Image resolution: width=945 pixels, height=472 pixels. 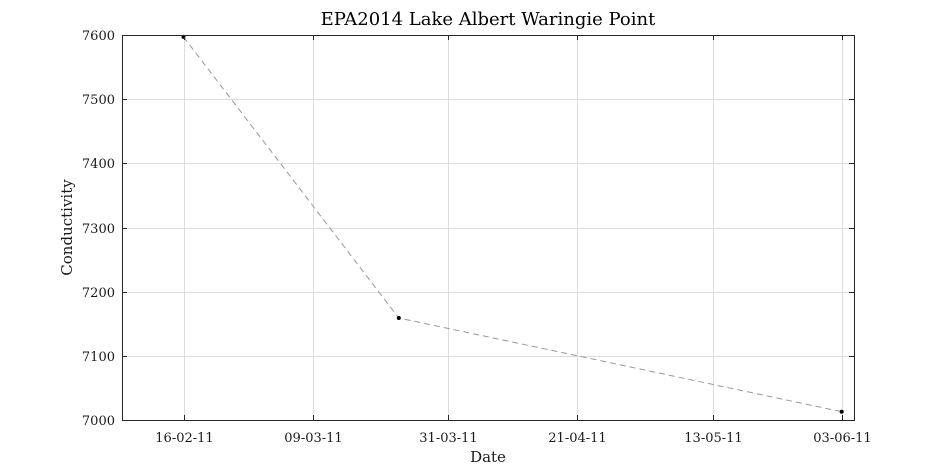 What do you see at coordinates (98, 36) in the screenshot?
I see `y-tick-label: 7600` at bounding box center [98, 36].